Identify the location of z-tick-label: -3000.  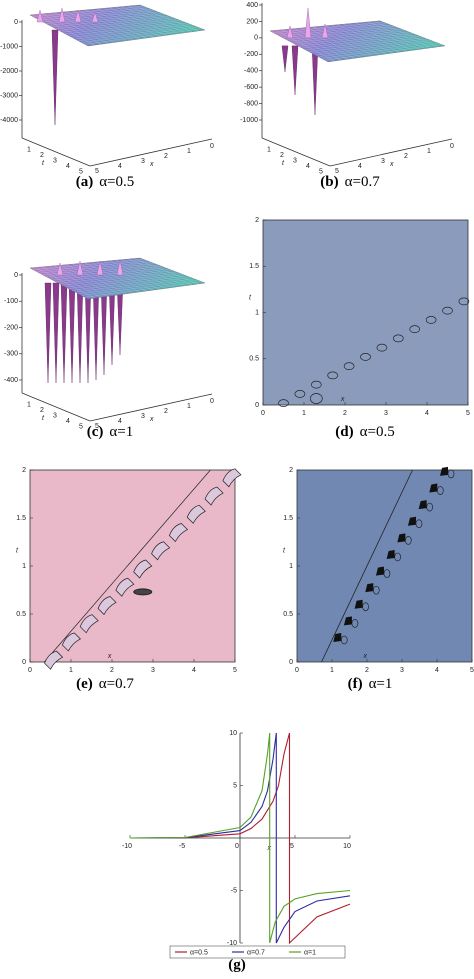
(9, 95).